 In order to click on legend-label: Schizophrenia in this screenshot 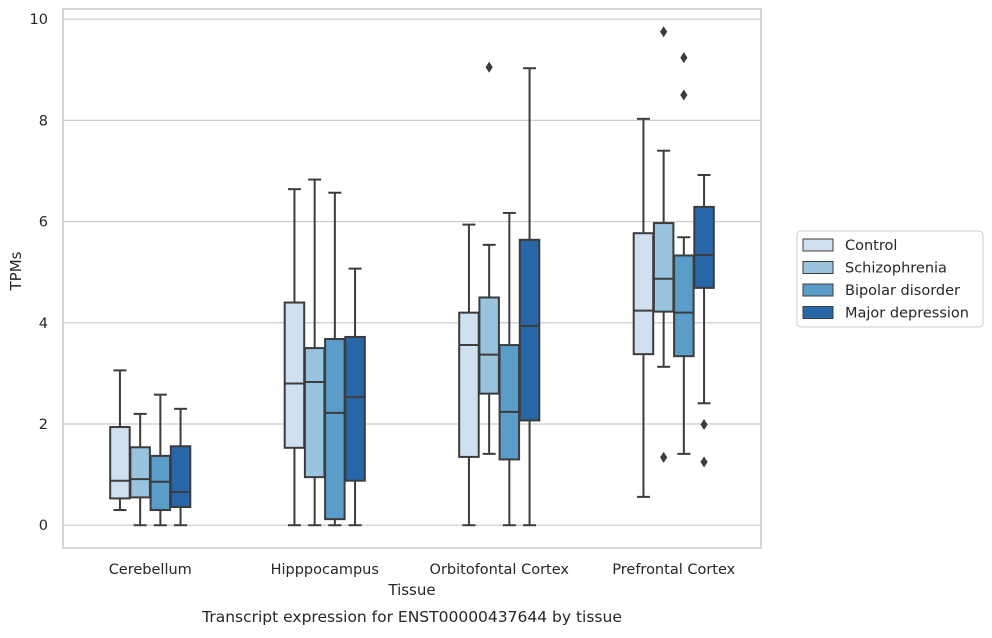, I will do `click(896, 269)`.